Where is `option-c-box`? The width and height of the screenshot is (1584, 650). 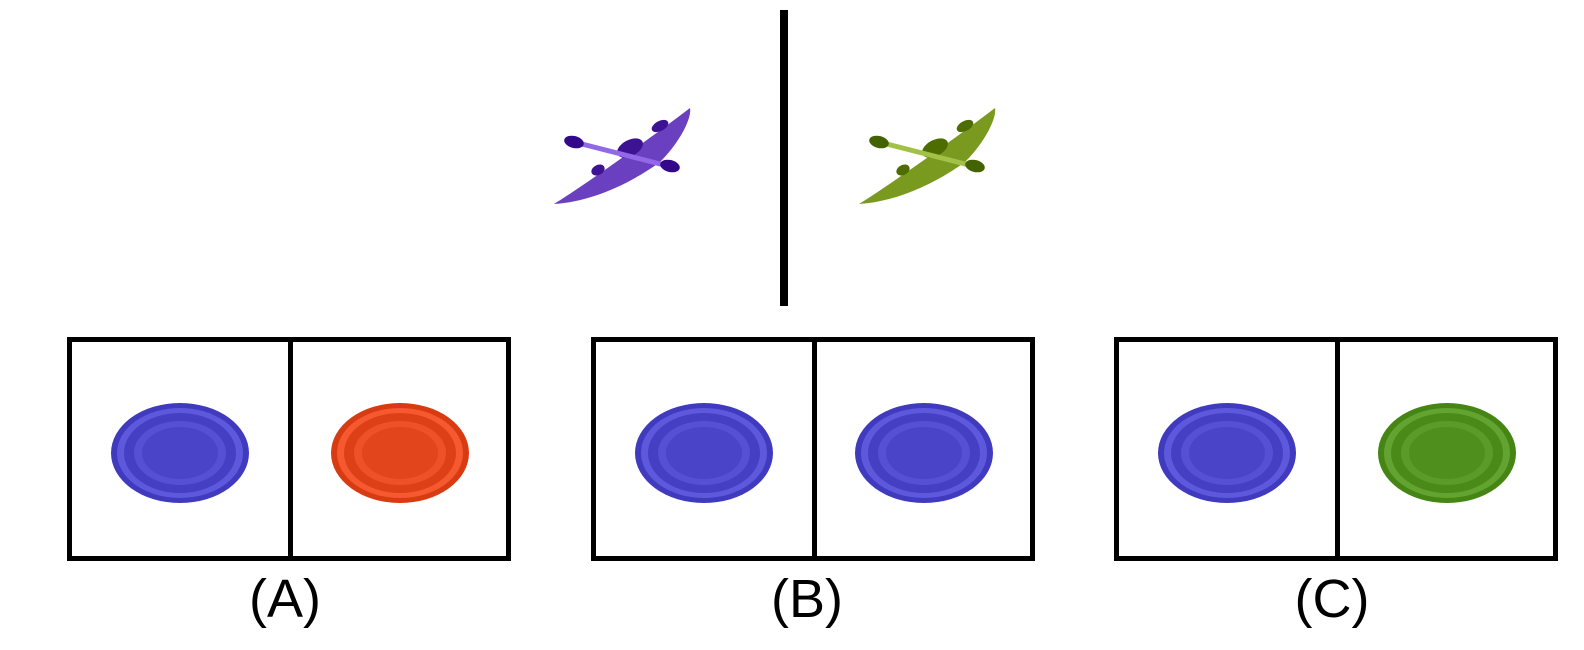
option-c-box is located at coordinates (1336, 449).